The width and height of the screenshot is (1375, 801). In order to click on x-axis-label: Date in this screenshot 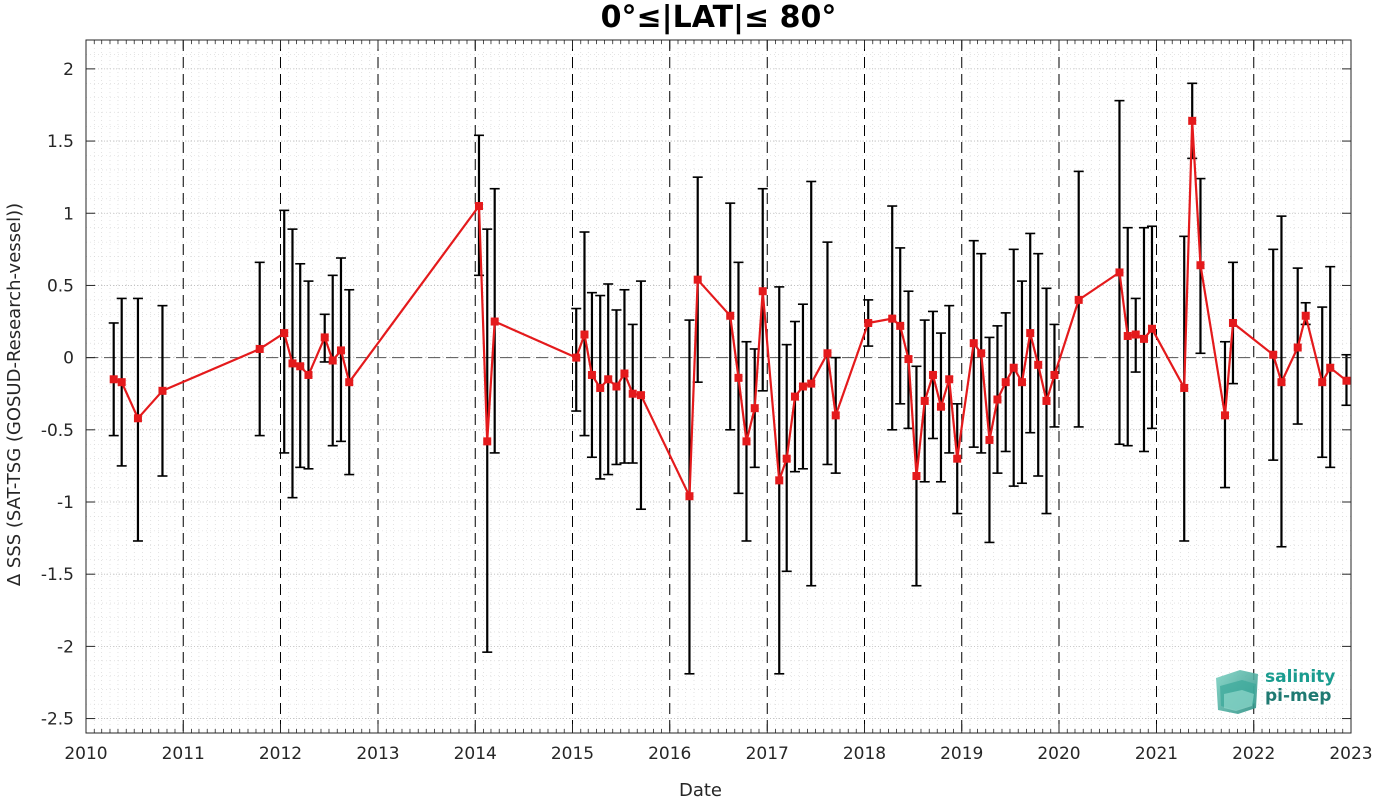, I will do `click(700, 790)`.